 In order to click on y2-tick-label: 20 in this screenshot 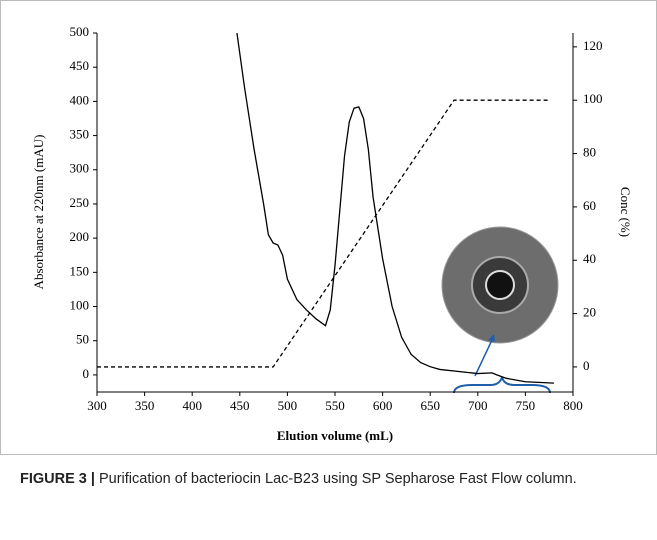, I will do `click(589, 312)`.